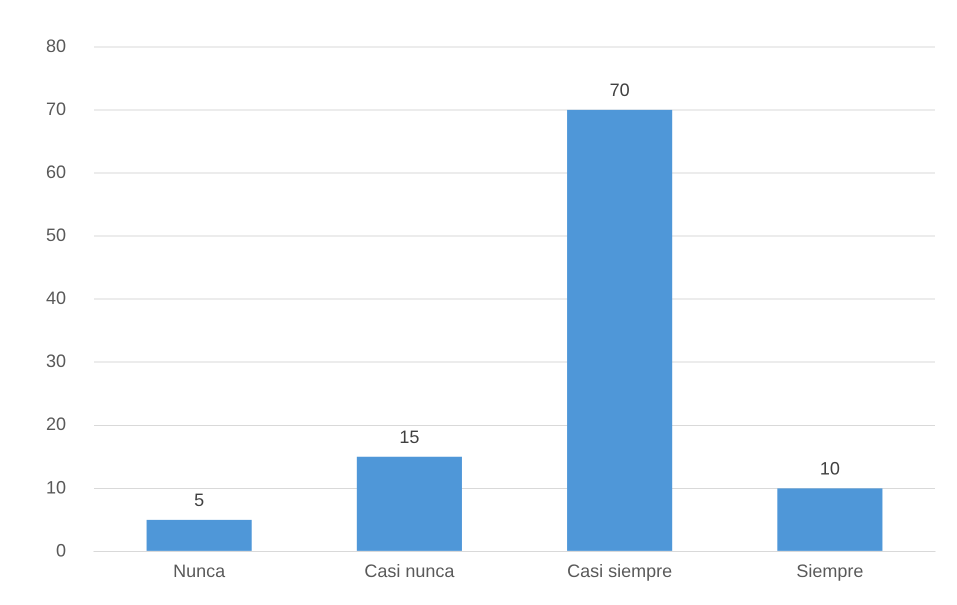 This screenshot has height=605, width=957. Describe the element at coordinates (409, 436) in the screenshot. I see `data-label: 15` at that location.